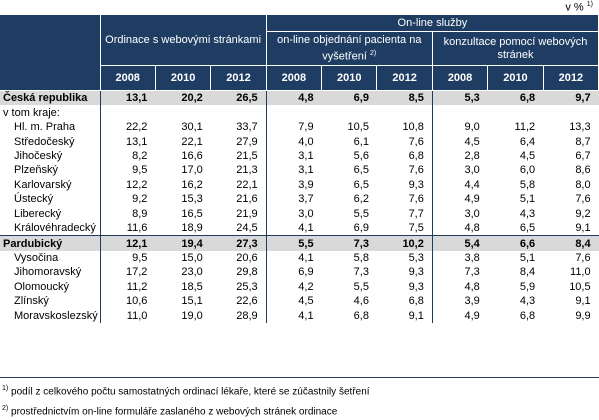  I want to click on data-cell: 7,9, so click(293, 127).